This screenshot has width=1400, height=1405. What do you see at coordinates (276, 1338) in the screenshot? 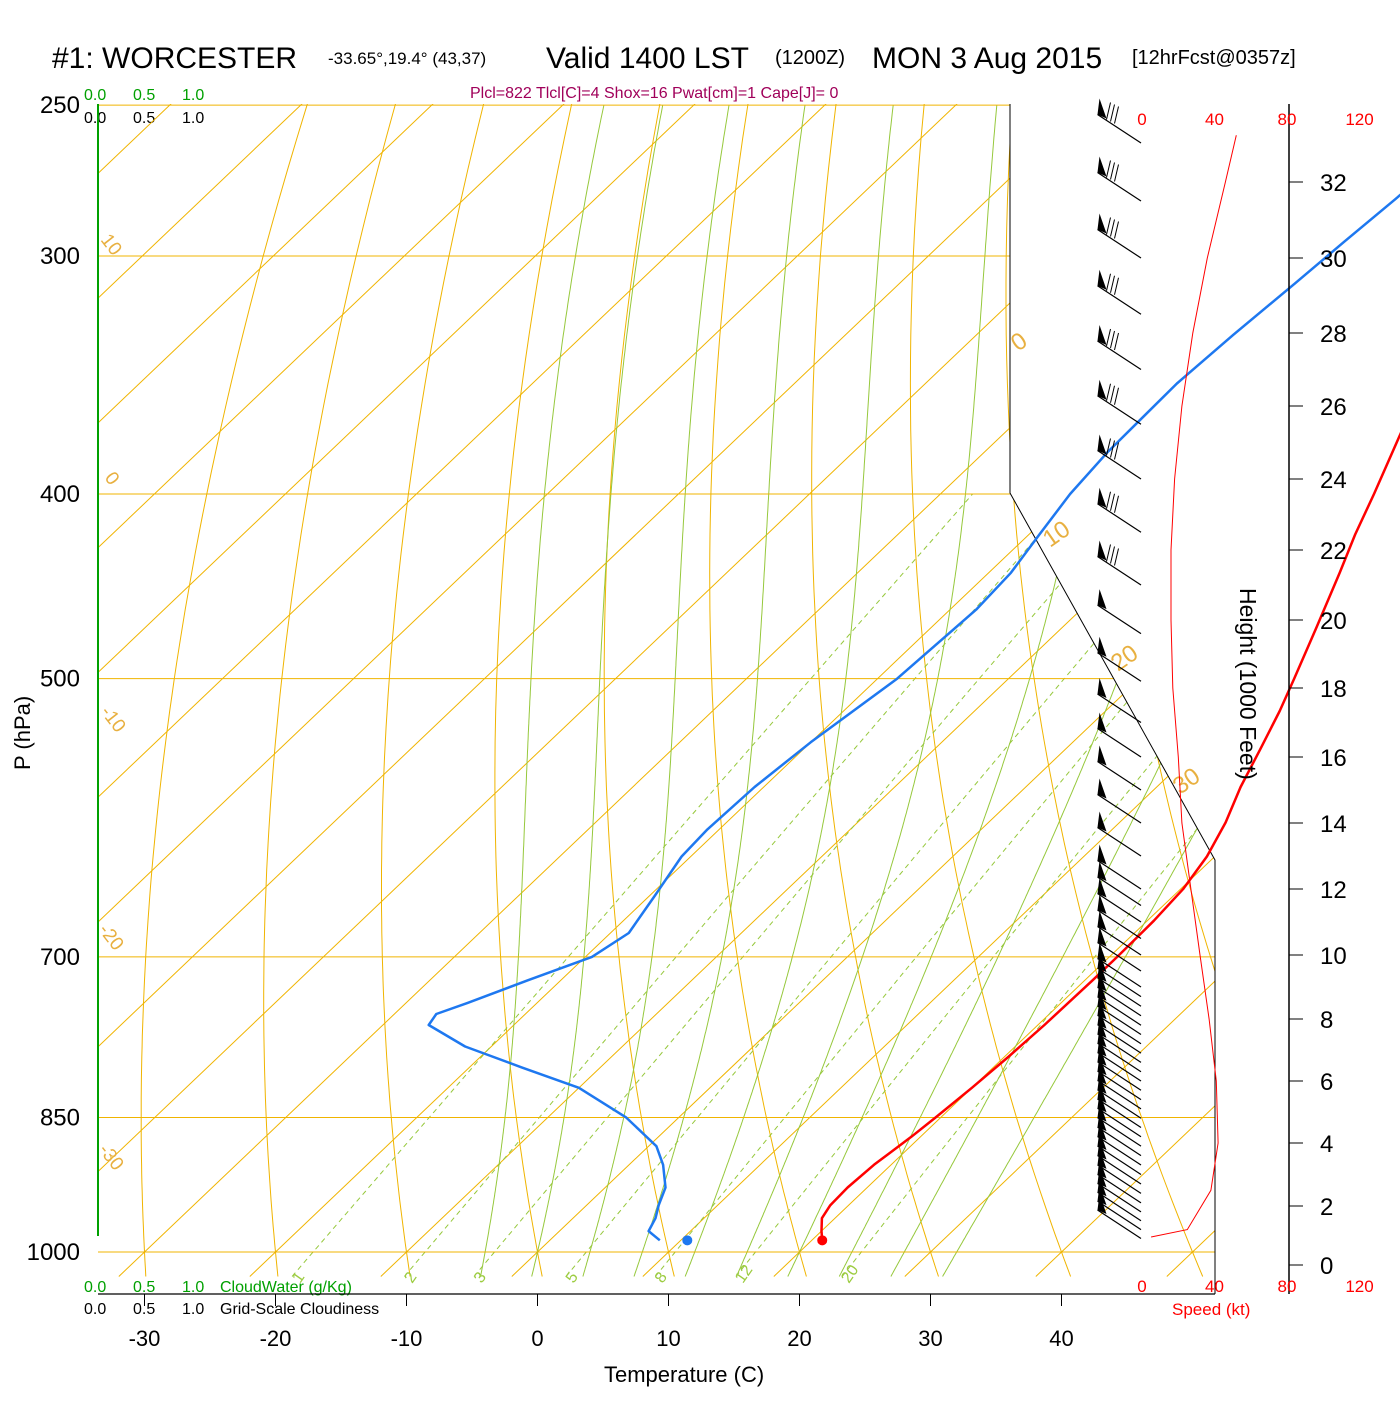
I see `x-tick-label: -20` at bounding box center [276, 1338].